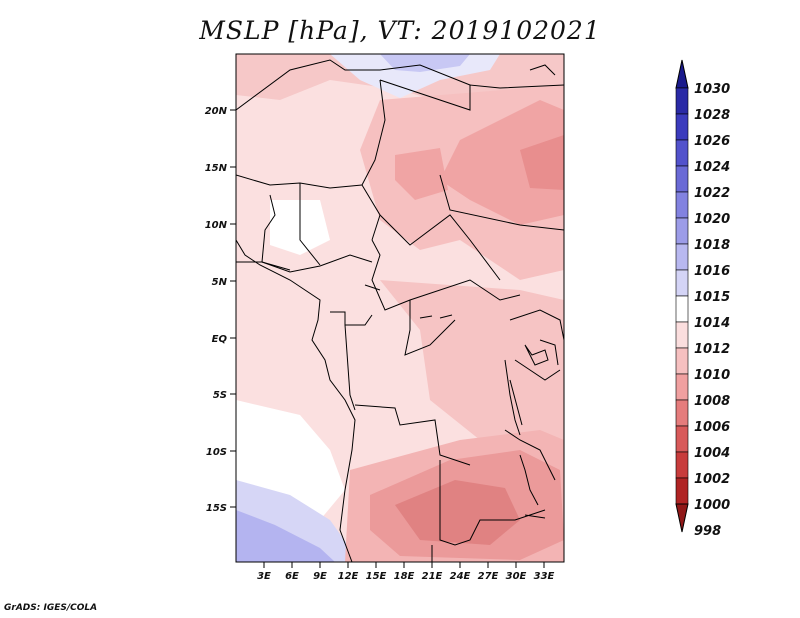 This screenshot has width=800, height=618. Describe the element at coordinates (712, 349) in the screenshot. I see `colorbar-label: 1012` at that location.